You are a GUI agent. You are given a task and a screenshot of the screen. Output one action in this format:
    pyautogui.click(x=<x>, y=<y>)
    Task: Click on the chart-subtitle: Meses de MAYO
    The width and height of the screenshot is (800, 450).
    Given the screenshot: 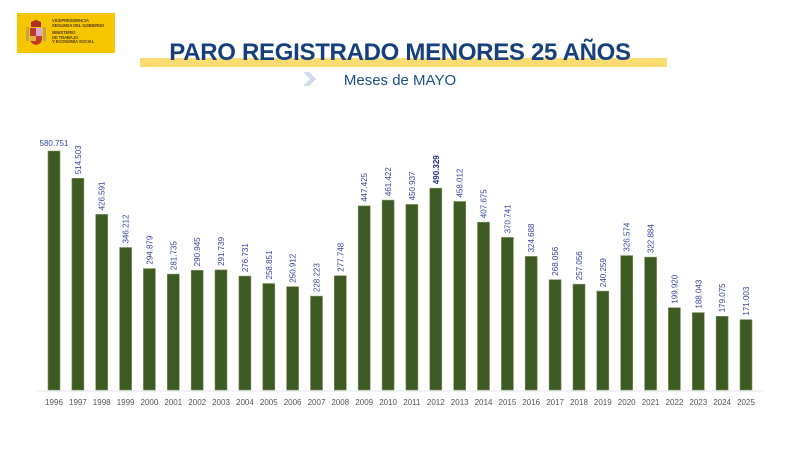 What is the action you would take?
    pyautogui.click(x=400, y=80)
    